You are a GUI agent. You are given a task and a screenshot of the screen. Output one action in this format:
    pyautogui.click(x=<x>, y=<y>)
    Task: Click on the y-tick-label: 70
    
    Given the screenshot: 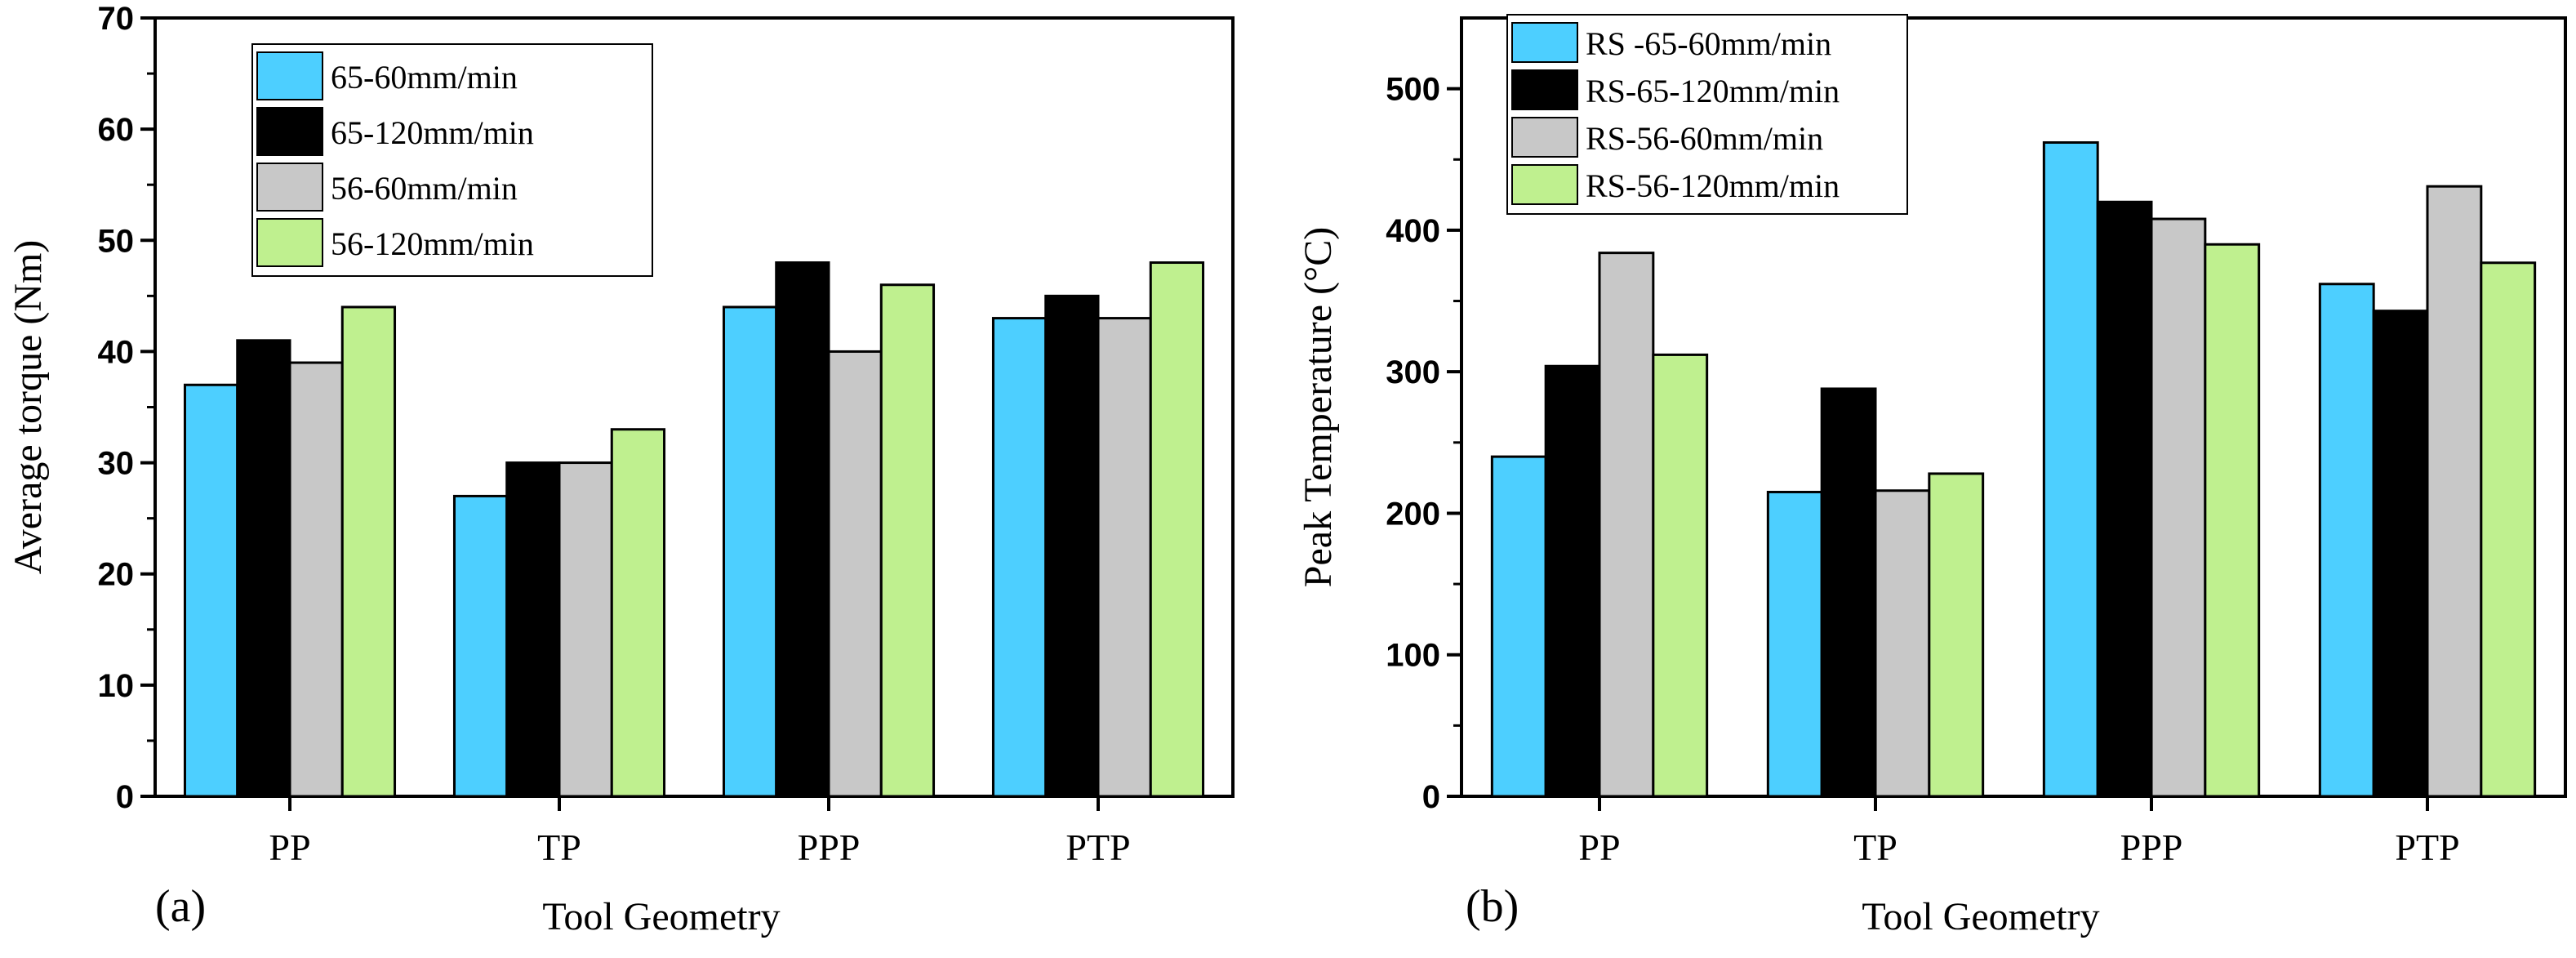 What is the action you would take?
    pyautogui.click(x=117, y=19)
    